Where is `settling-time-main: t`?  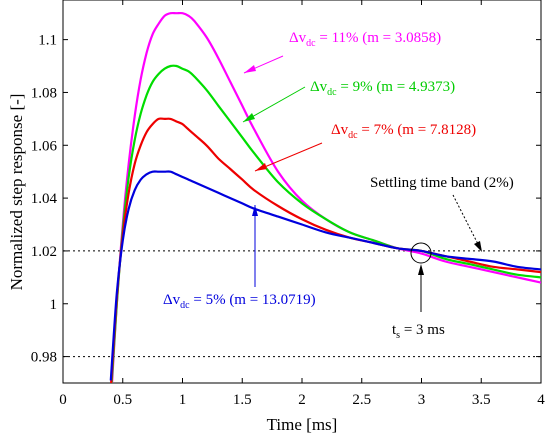 settling-time-main: t is located at coordinates (394, 330).